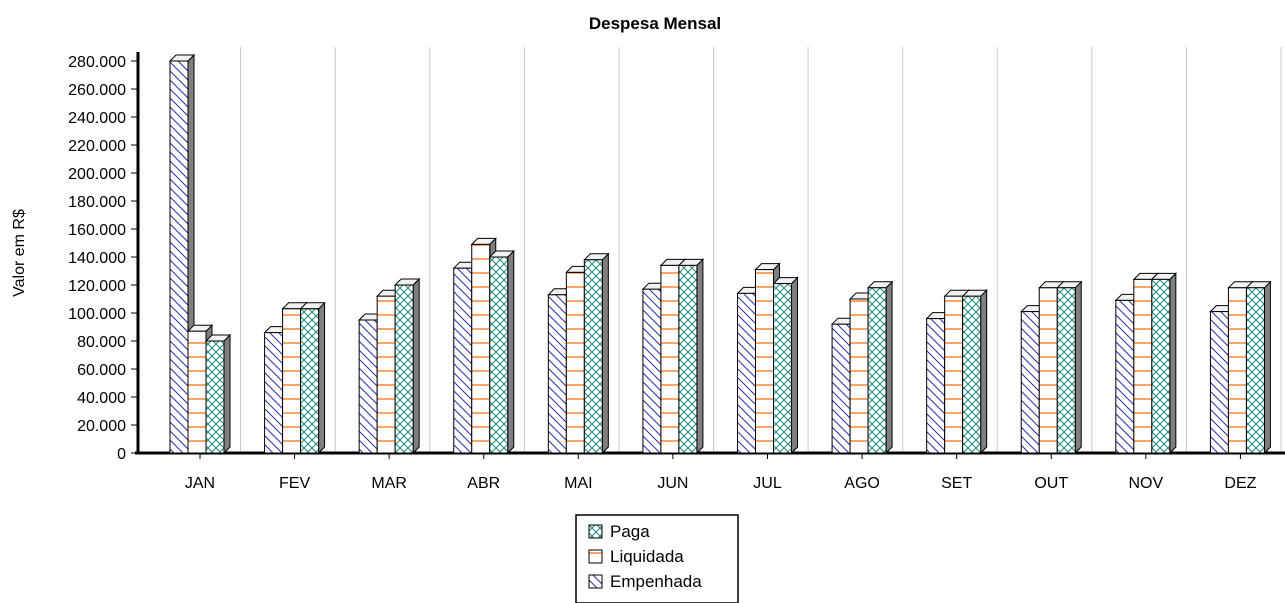  Describe the element at coordinates (97, 146) in the screenshot. I see `y-tick-label: 220.000` at that location.